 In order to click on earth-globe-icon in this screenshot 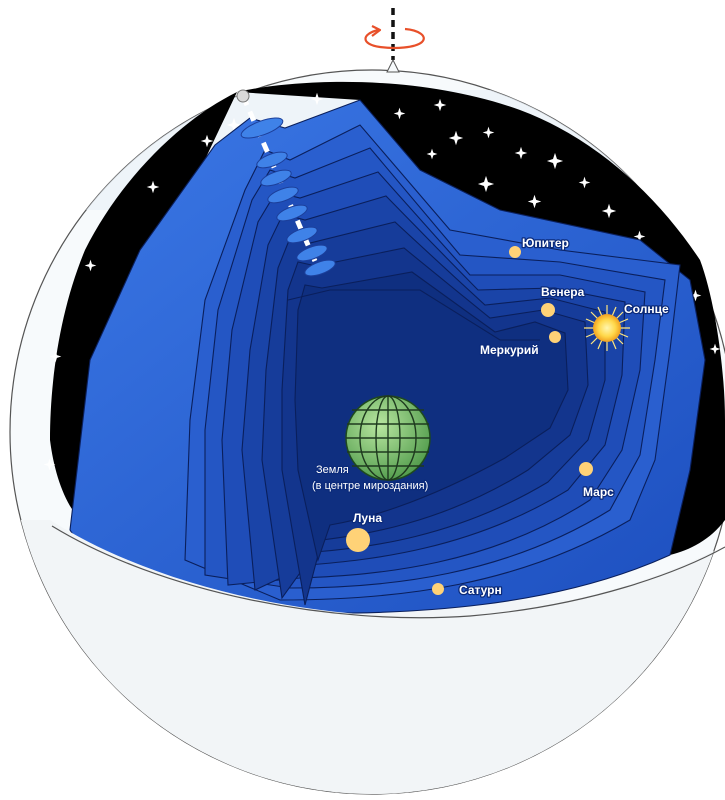, I will do `click(388, 438)`.